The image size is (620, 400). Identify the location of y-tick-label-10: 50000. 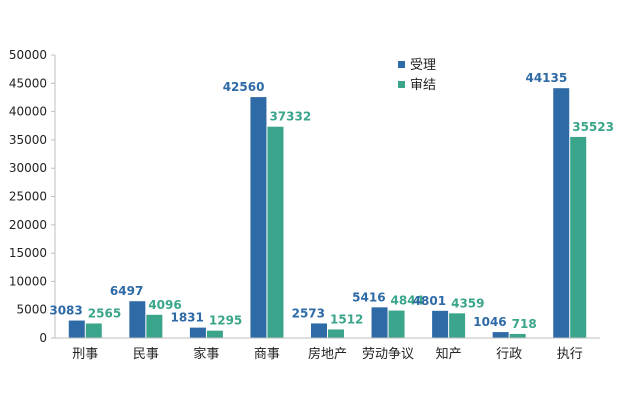
(28, 55).